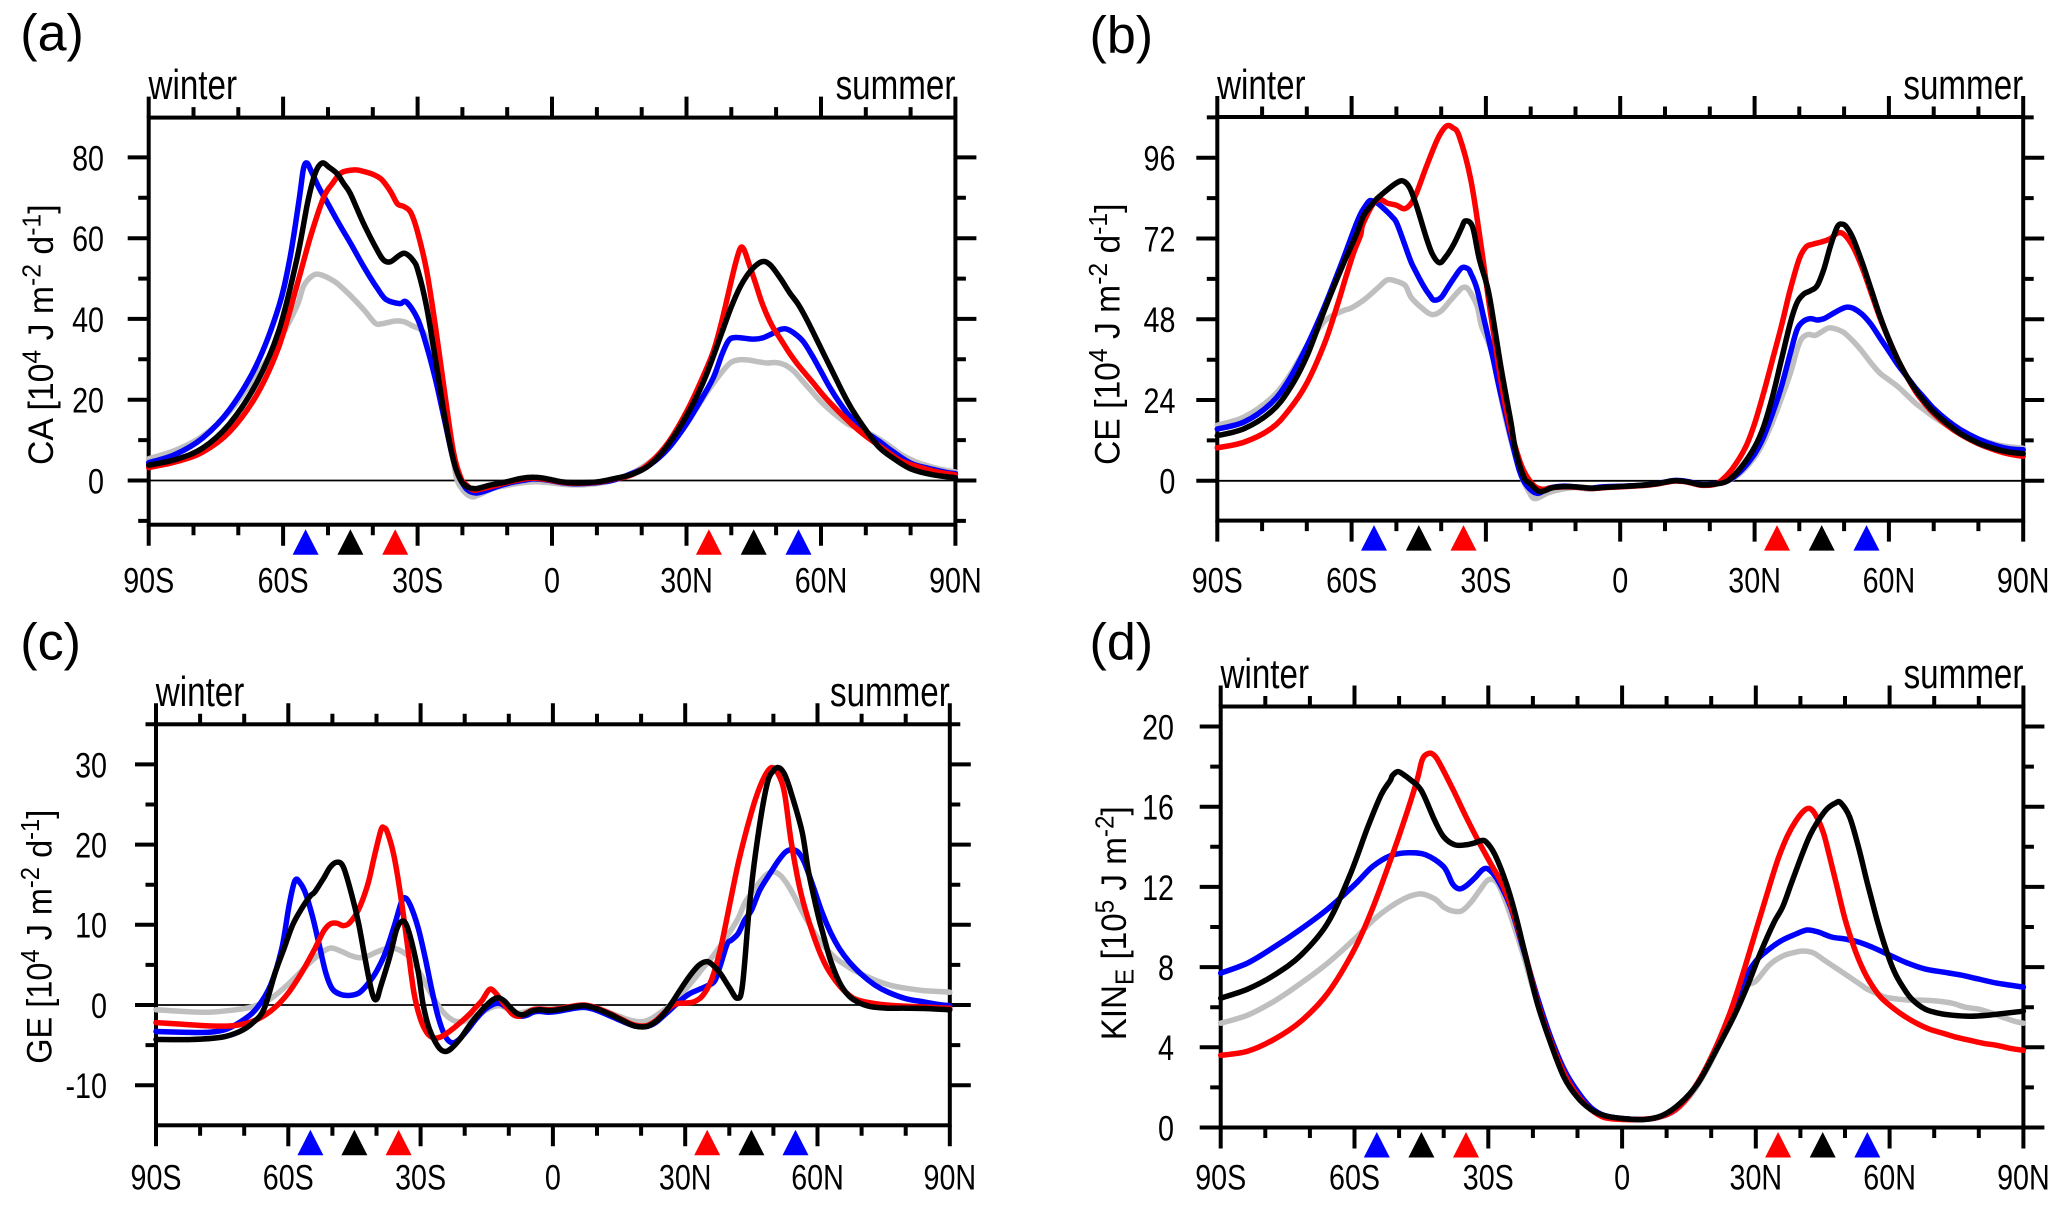 Image resolution: width=2067 pixels, height=1216 pixels. Describe the element at coordinates (40, 1013) in the screenshot. I see `svg-text: GE [10` at that location.